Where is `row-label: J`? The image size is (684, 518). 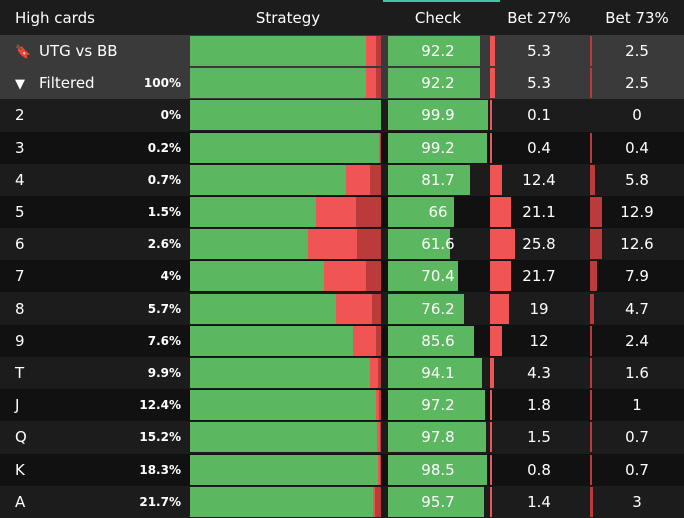
row-label: J is located at coordinates (17, 405).